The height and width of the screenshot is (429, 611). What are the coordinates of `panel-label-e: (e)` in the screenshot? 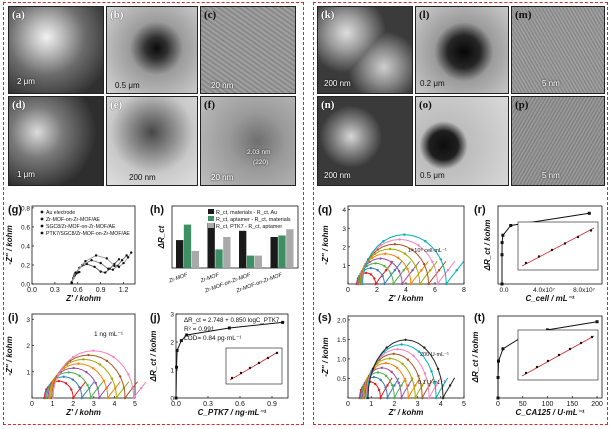 It's located at (116, 105).